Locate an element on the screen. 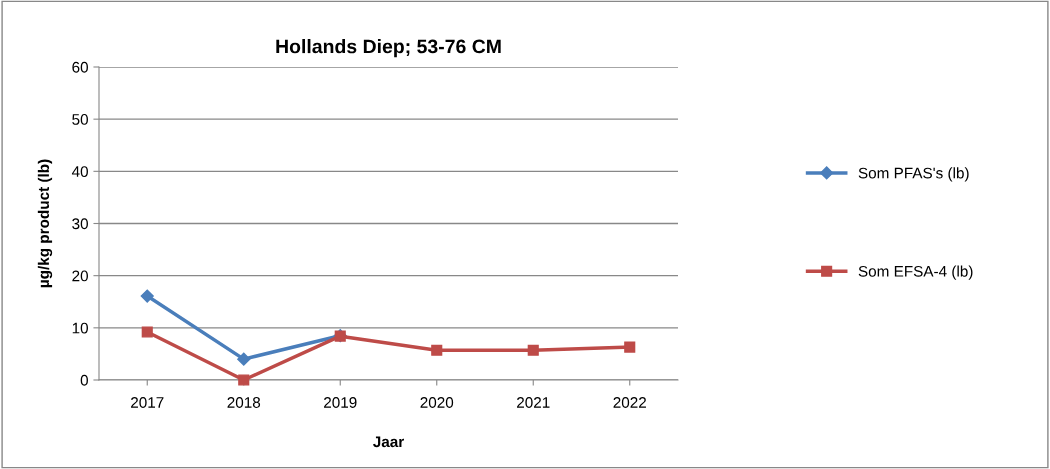 This screenshot has width=1050, height=469. x-tick-label: 2021 is located at coordinates (533, 402).